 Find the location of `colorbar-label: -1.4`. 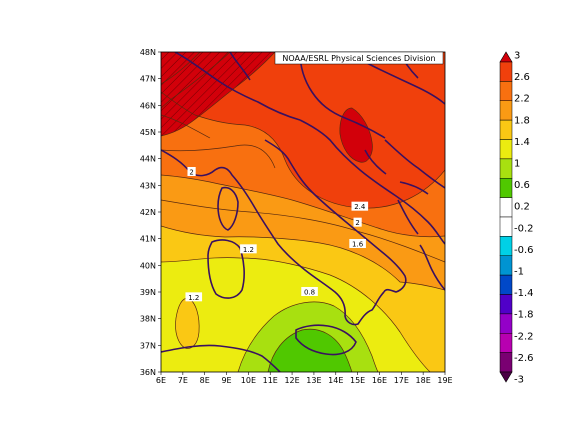

colorbar-label: -1.4 is located at coordinates (524, 293).